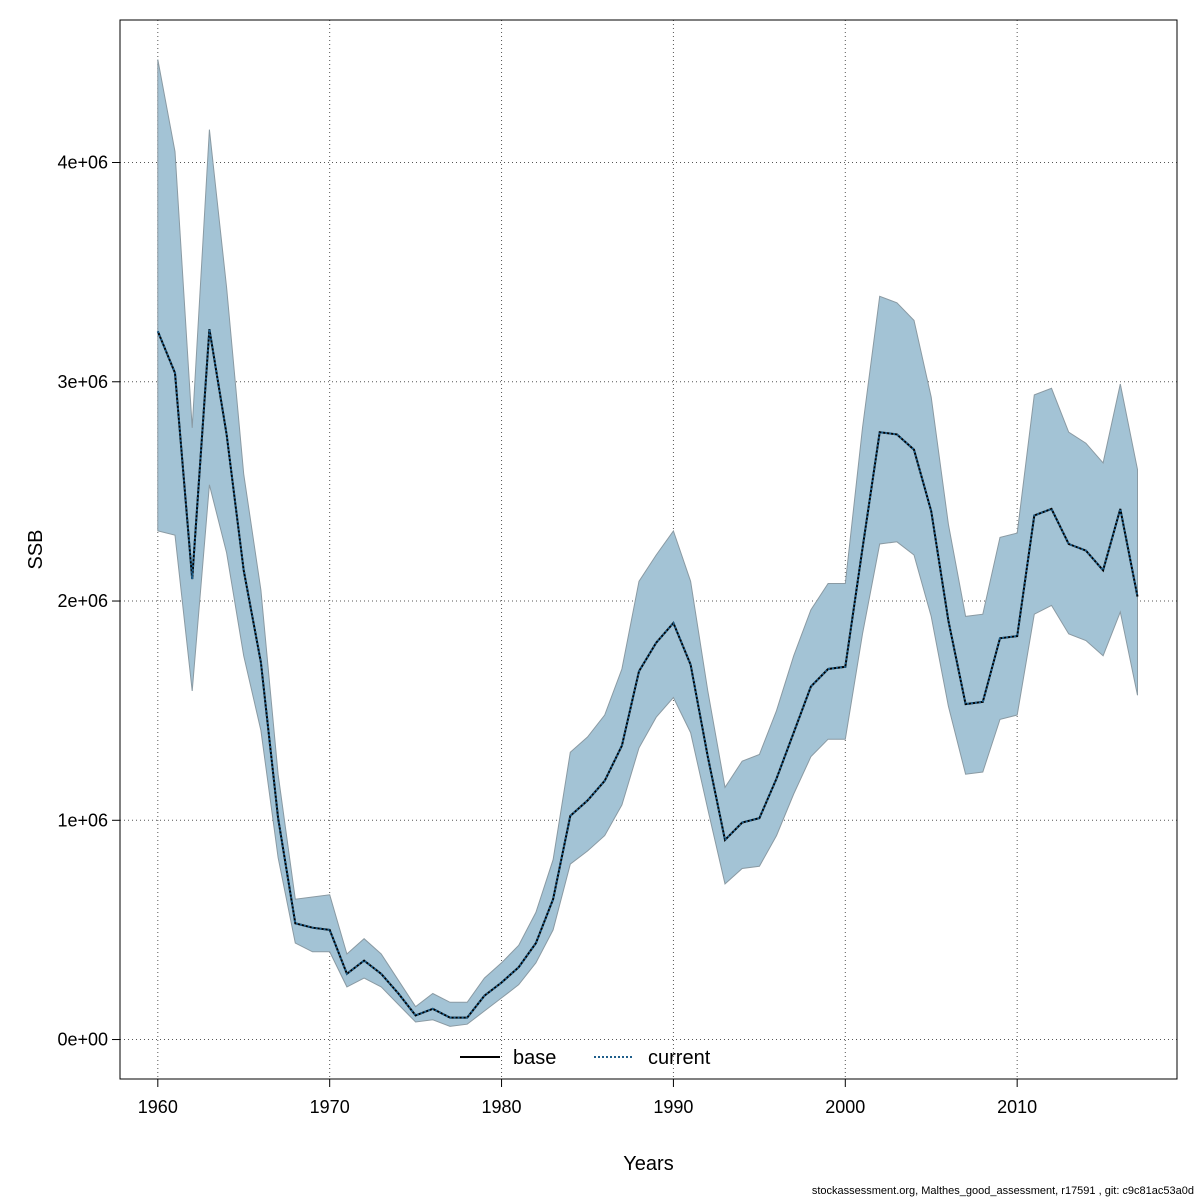  Describe the element at coordinates (1017, 1107) in the screenshot. I see `x-tick-label-2010: 2010` at that location.